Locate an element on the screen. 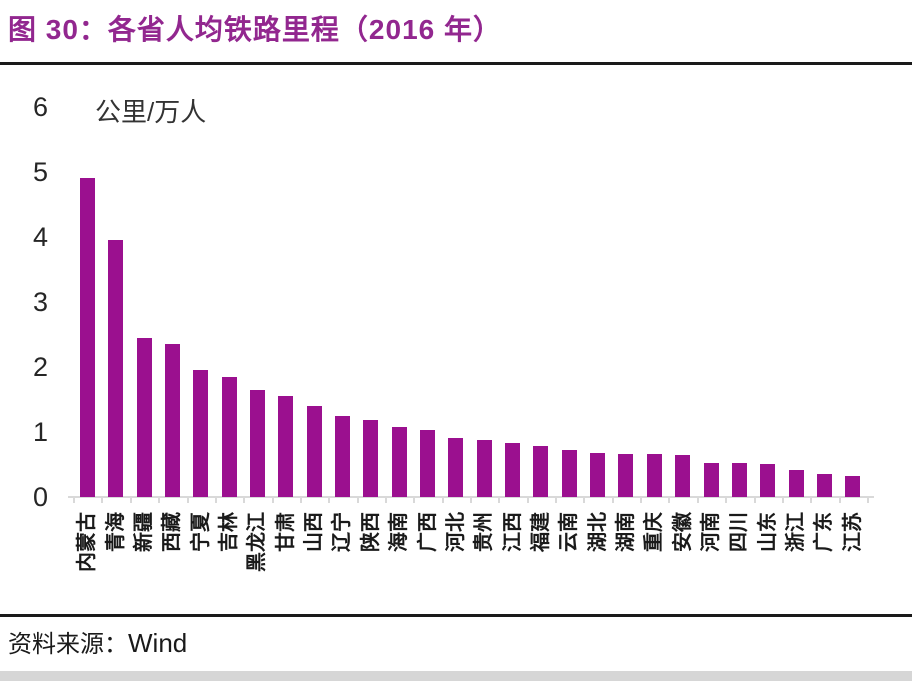  bar-山东 is located at coordinates (768, 480).